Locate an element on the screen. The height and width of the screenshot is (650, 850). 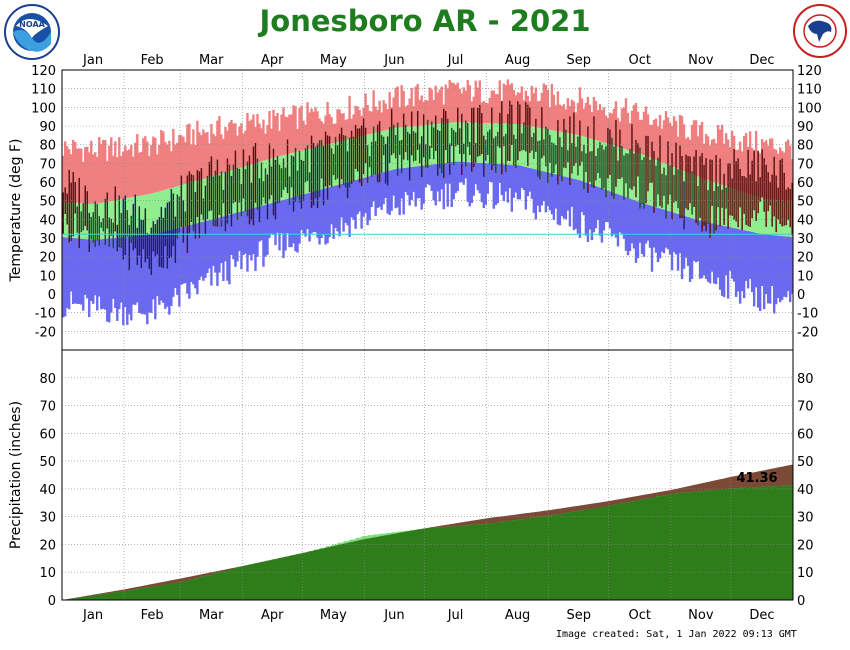
month-label-top: Nov is located at coordinates (701, 60).